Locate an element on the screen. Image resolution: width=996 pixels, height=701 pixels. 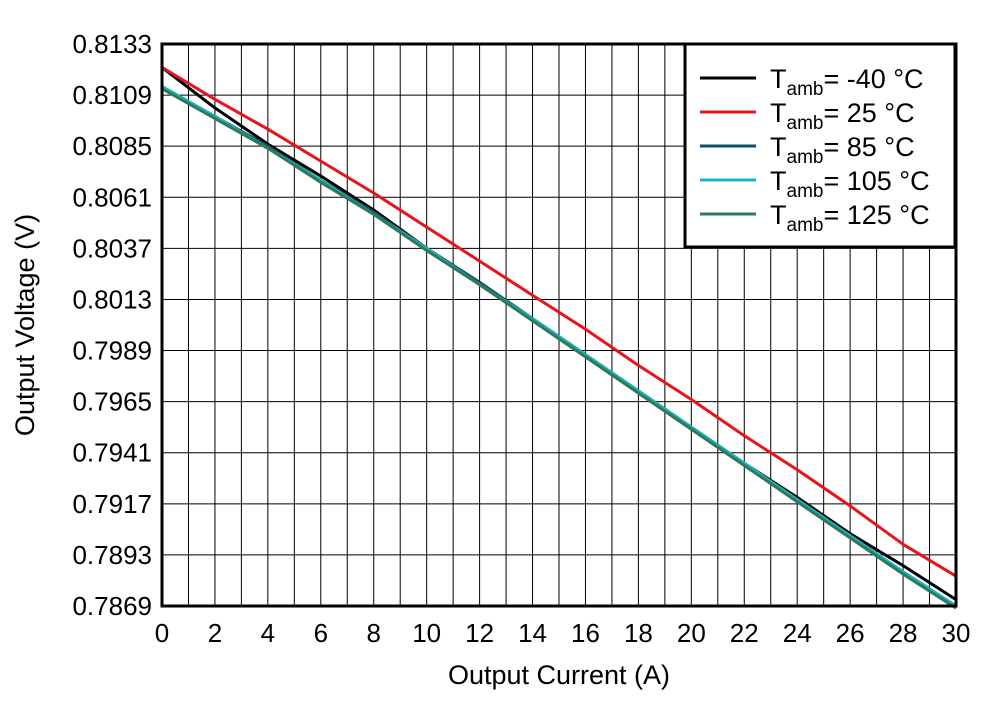
x-tick-label: 26 is located at coordinates (850, 633).